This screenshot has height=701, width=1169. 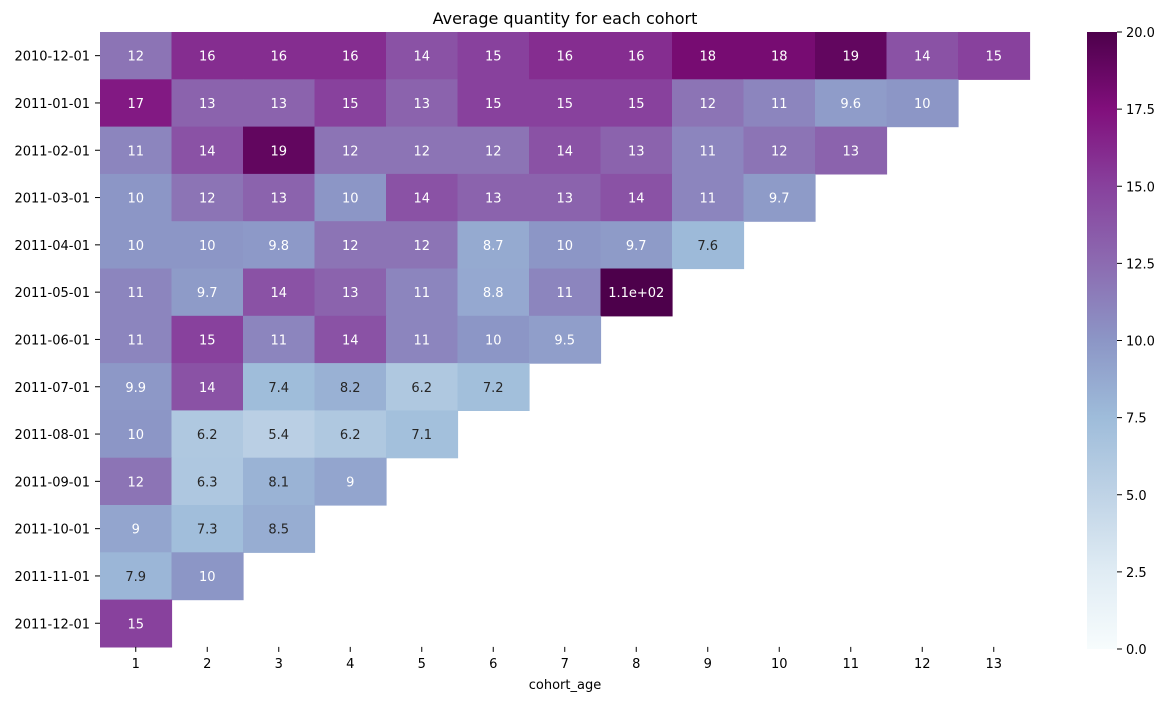 I want to click on x-tick-label: 10, so click(x=779, y=664).